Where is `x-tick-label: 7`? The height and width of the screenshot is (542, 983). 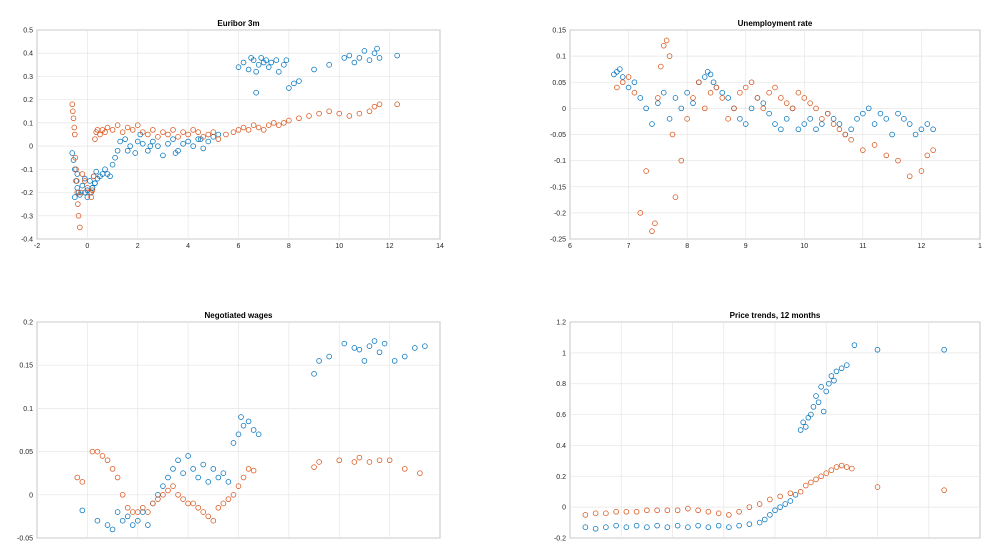
x-tick-label: 7 is located at coordinates (629, 246).